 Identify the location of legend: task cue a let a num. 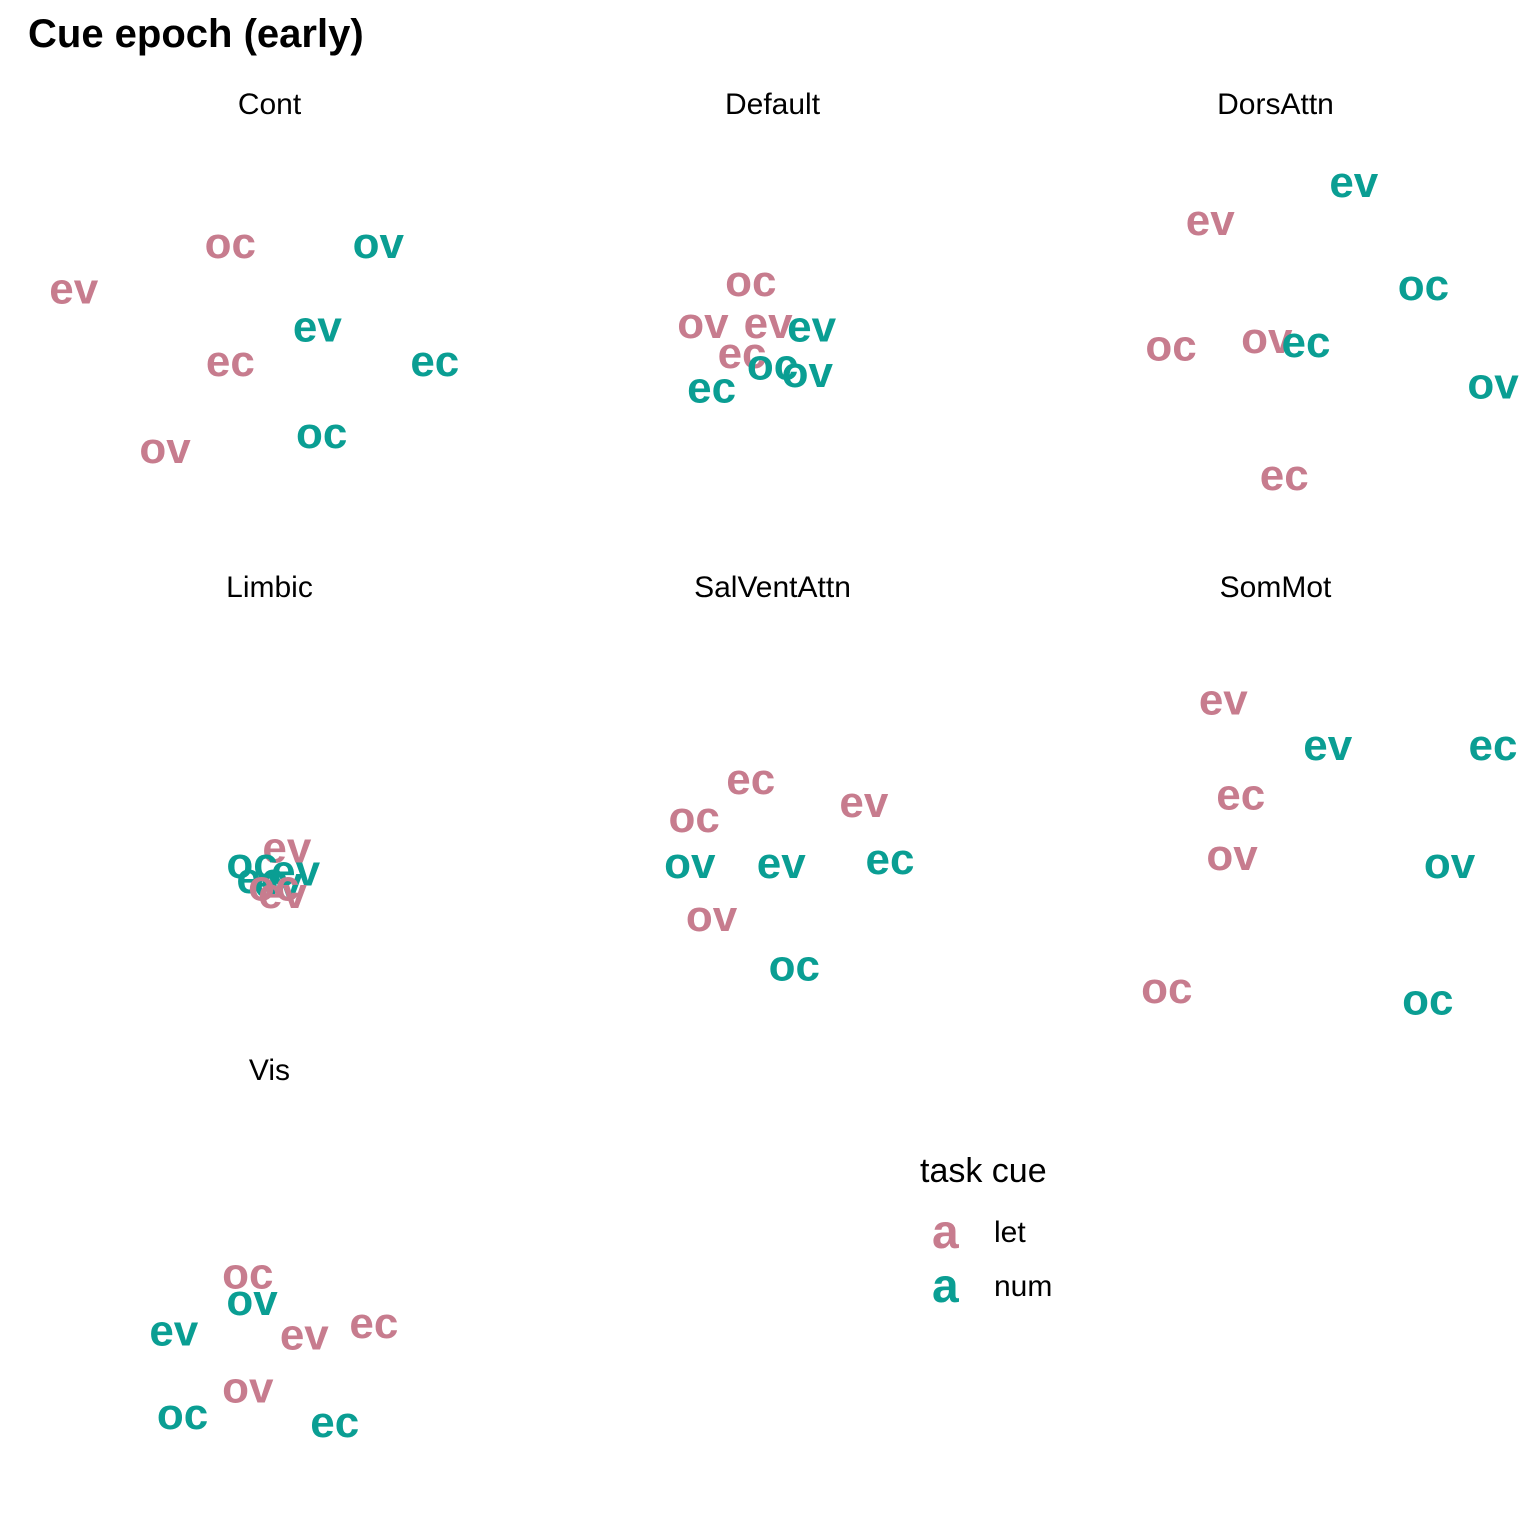
(1020, 1237).